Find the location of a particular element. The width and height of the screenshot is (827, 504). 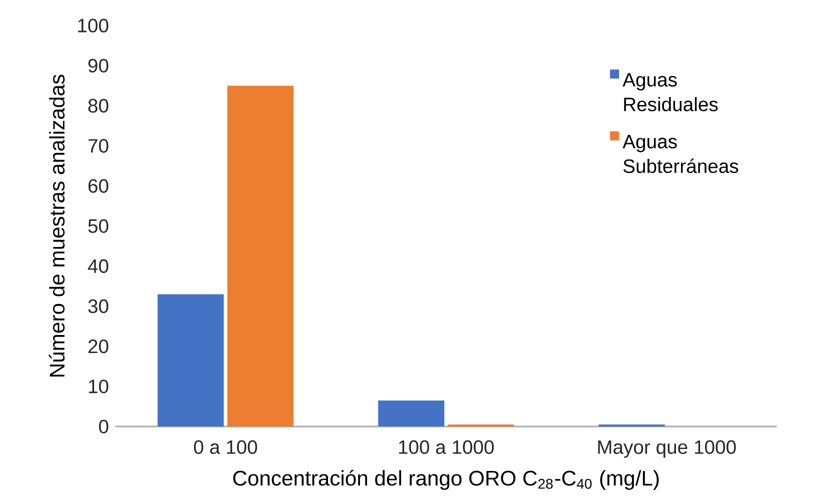

y-tick-label: 10 is located at coordinates (98, 386).